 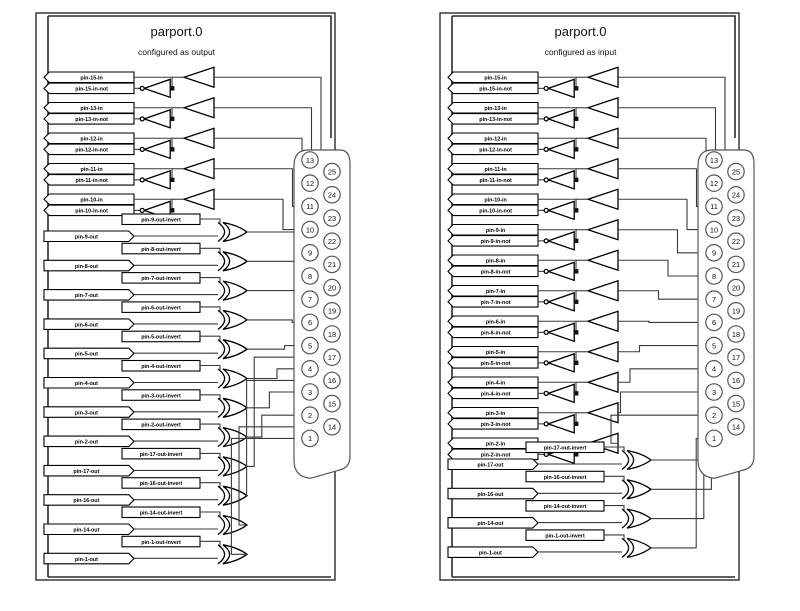 I want to click on connector-left-pin-2: 2, so click(x=310, y=415).